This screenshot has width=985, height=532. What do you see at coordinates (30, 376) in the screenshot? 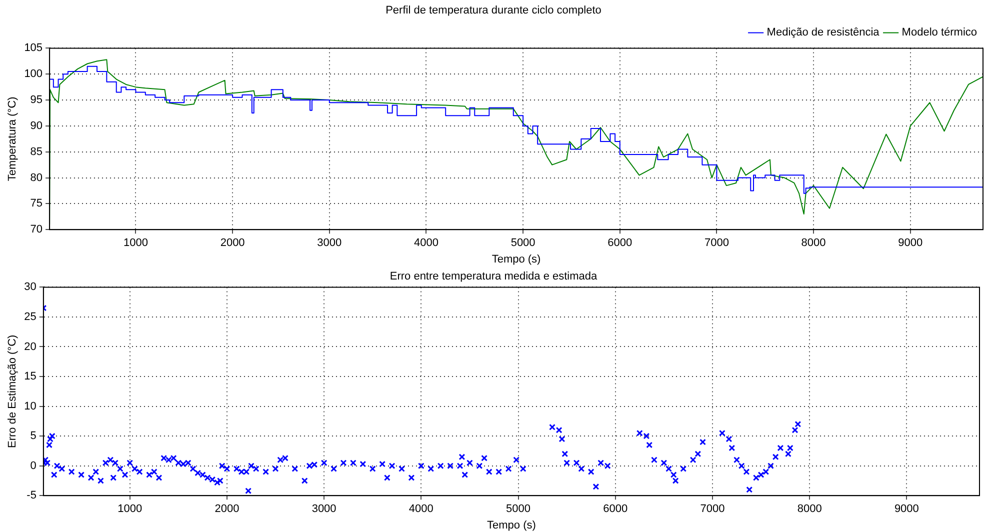
I see `y-tick-label: 15` at bounding box center [30, 376].